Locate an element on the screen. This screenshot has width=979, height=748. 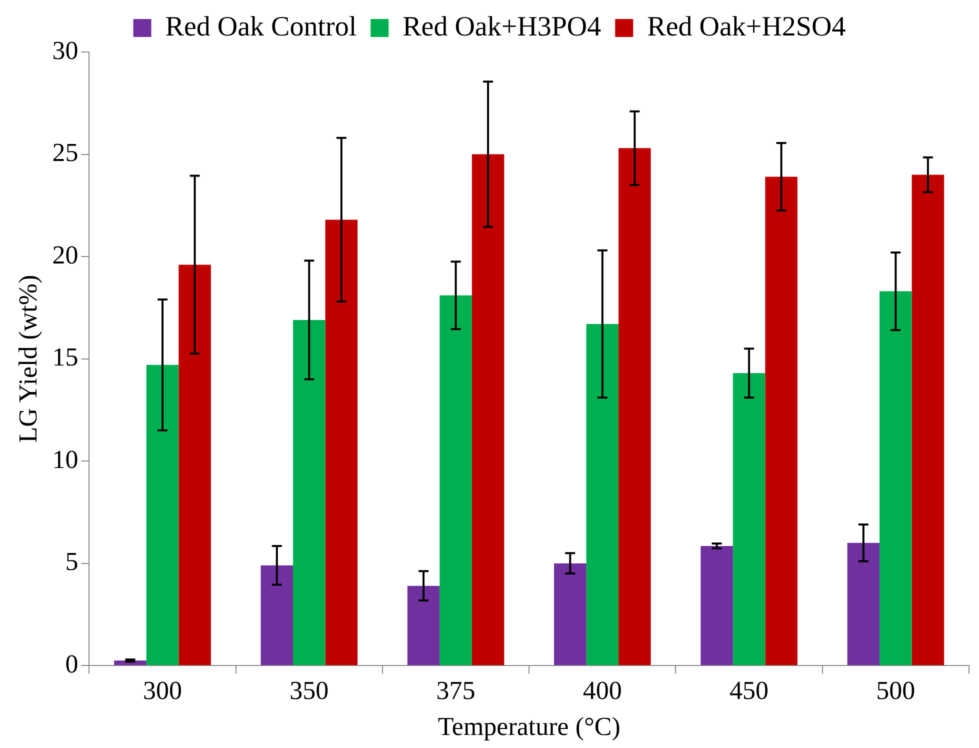
x-axis-title: Temperature (°C) is located at coordinates (529, 727).